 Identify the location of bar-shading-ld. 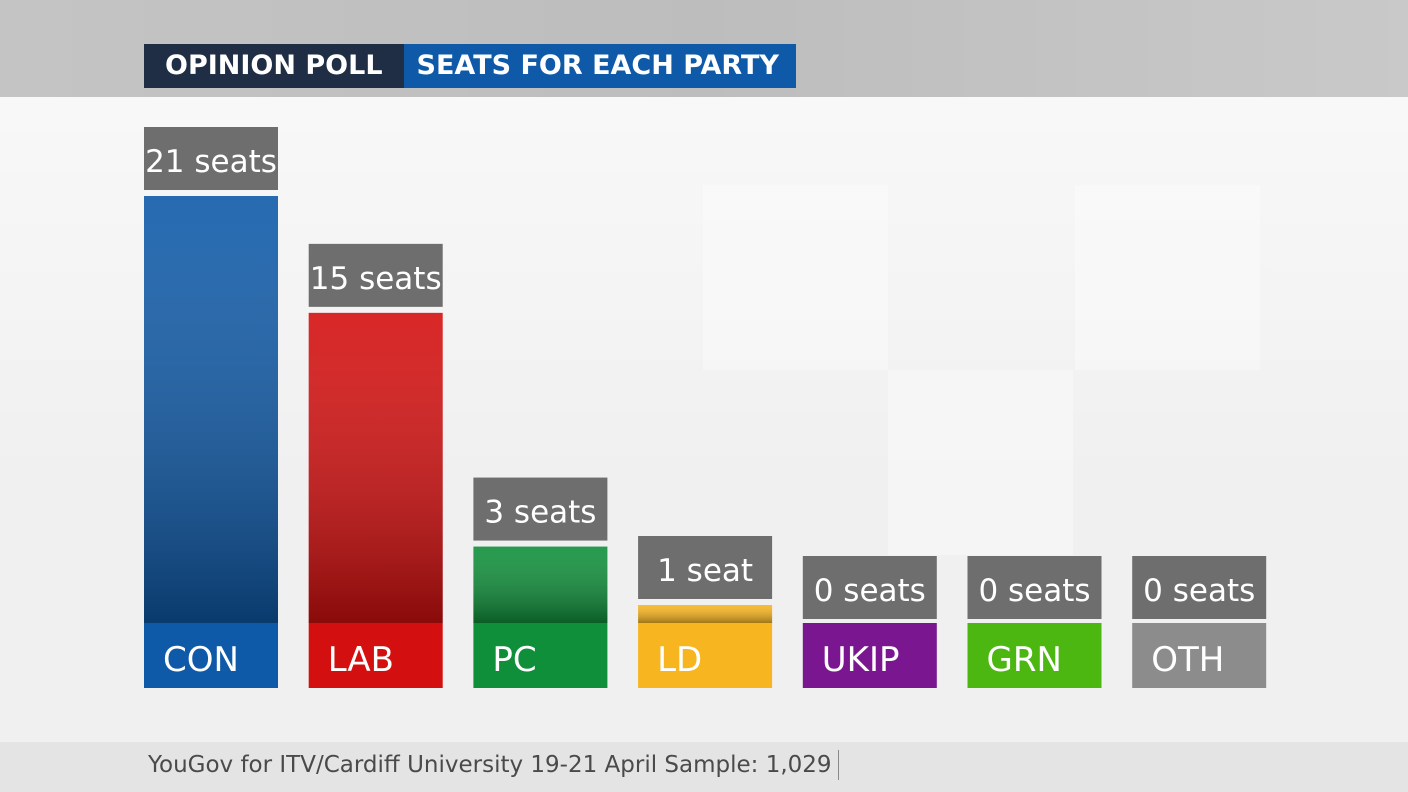
(705, 614).